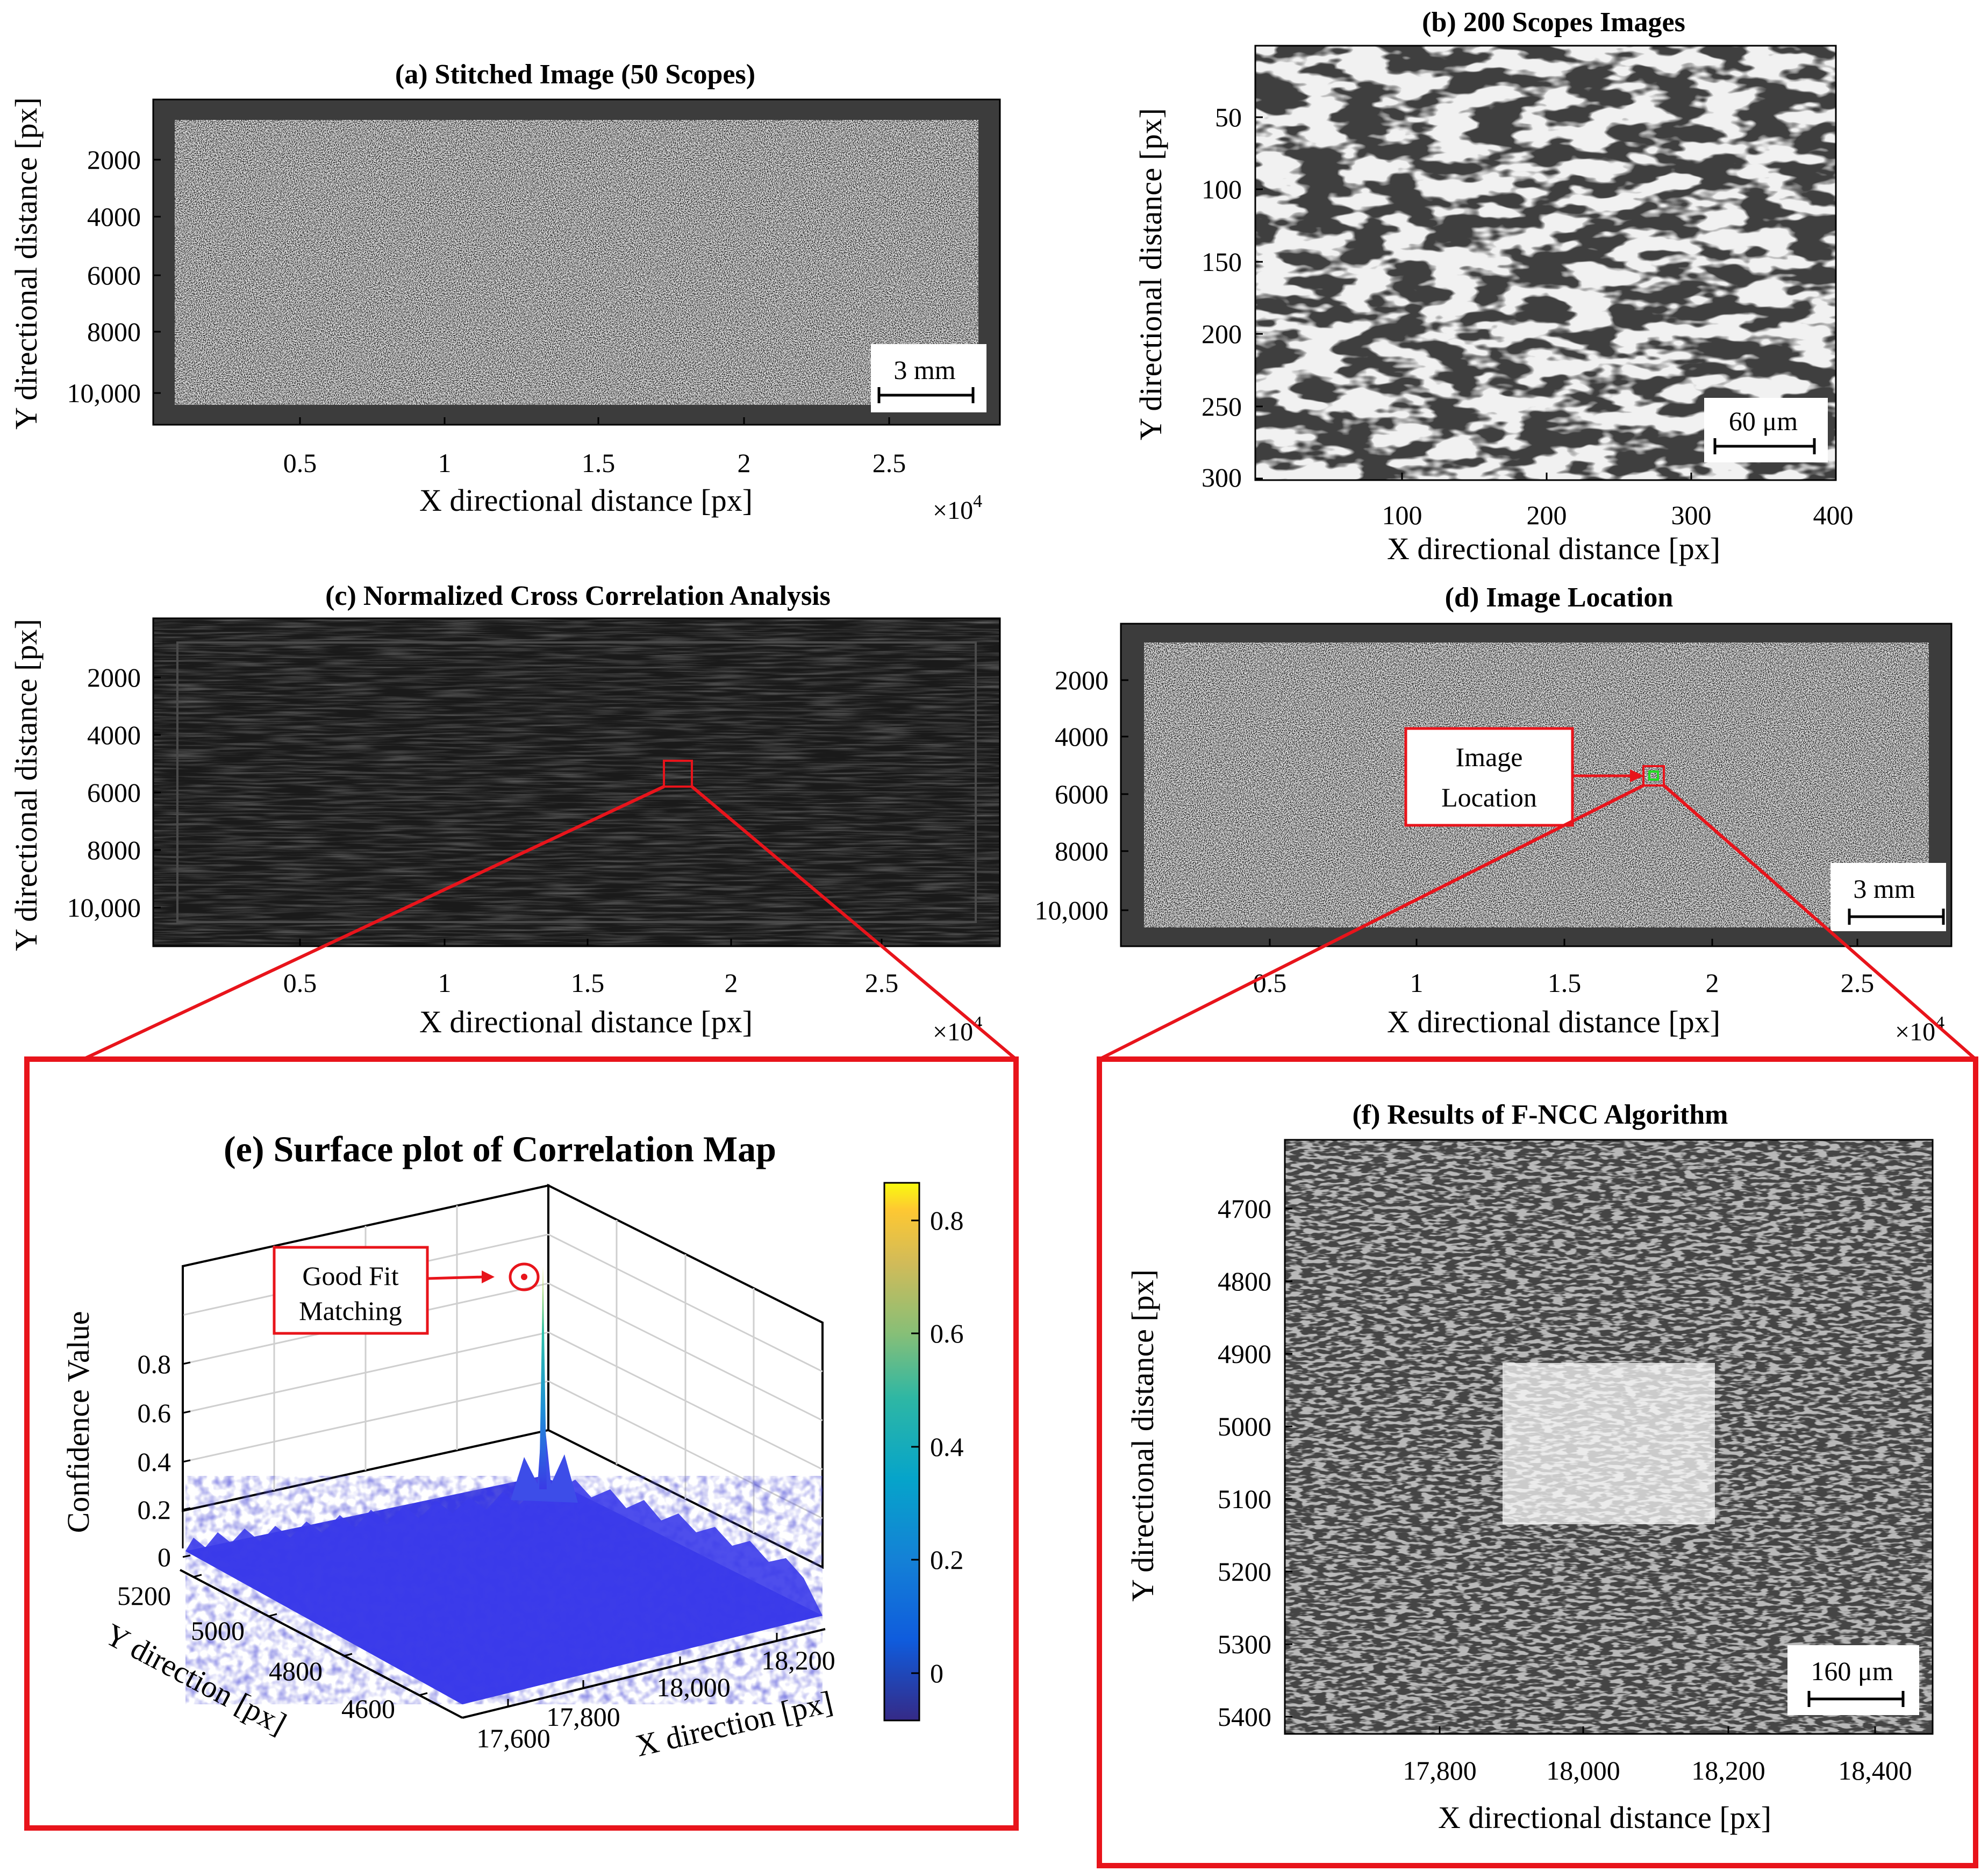 Image resolution: width=1988 pixels, height=1871 pixels. I want to click on panel-d-scalebar-label: 3 mm, so click(1884, 889).